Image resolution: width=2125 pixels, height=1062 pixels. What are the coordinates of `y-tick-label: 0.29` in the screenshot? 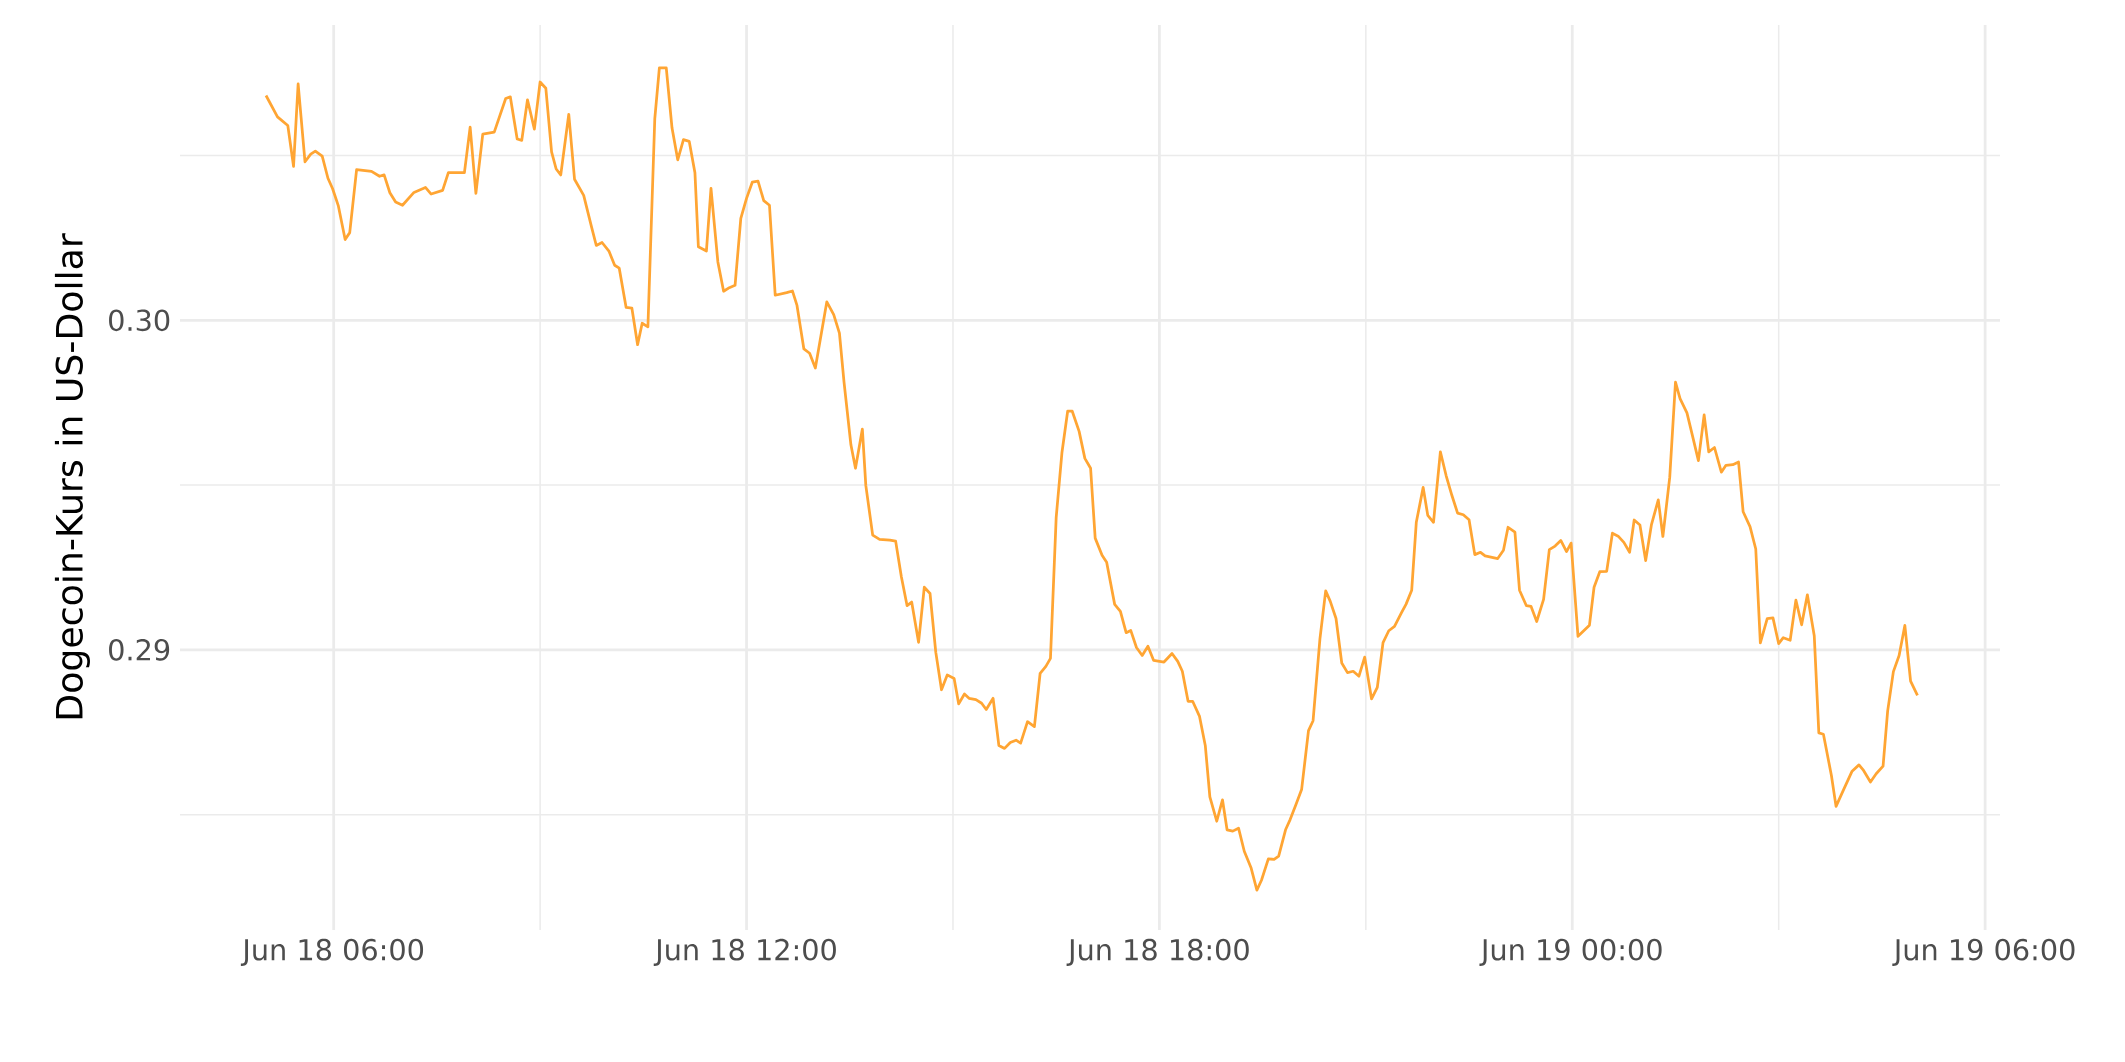 It's located at (139, 649).